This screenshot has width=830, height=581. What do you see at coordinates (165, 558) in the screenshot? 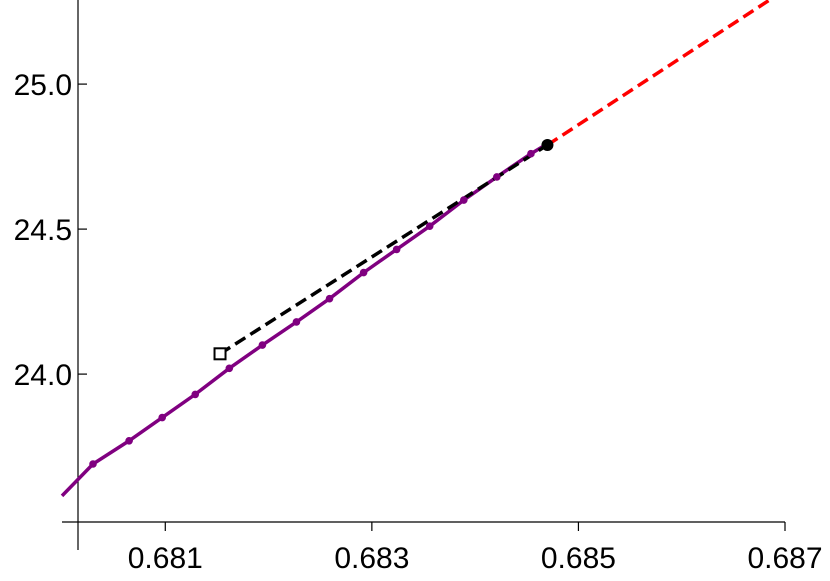
I see `x-tick-label: 0.681` at bounding box center [165, 558].